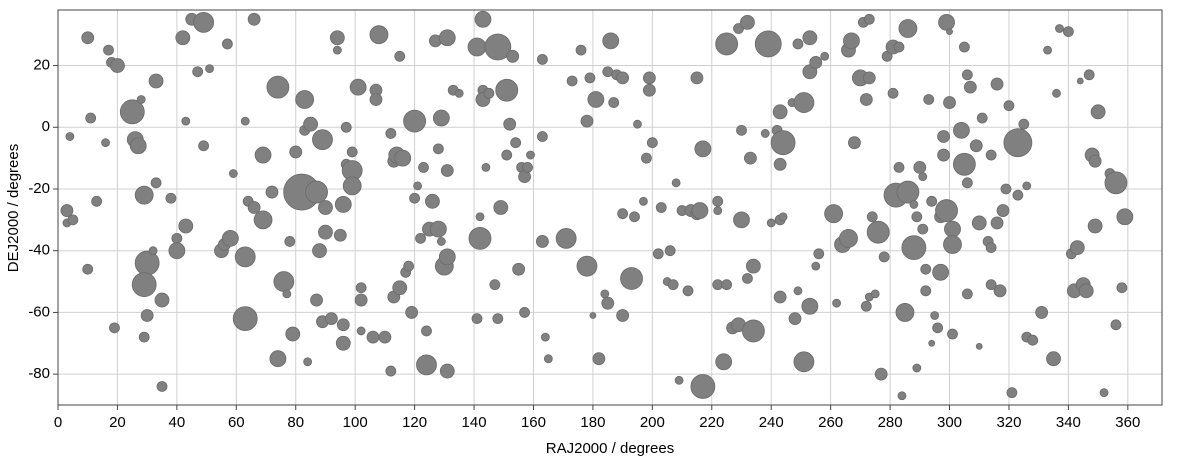 This screenshot has width=1177, height=461. What do you see at coordinates (610, 448) in the screenshot?
I see `x-axis-title: RAJ2000 / degrees` at bounding box center [610, 448].